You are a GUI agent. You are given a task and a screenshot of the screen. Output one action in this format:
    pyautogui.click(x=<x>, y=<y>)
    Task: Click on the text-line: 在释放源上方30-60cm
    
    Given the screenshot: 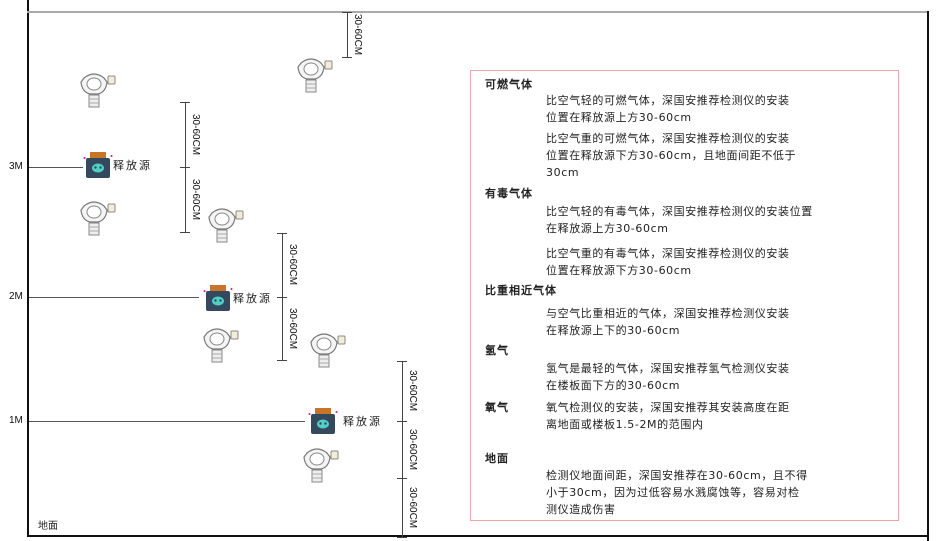 What is the action you would take?
    pyautogui.click(x=607, y=228)
    